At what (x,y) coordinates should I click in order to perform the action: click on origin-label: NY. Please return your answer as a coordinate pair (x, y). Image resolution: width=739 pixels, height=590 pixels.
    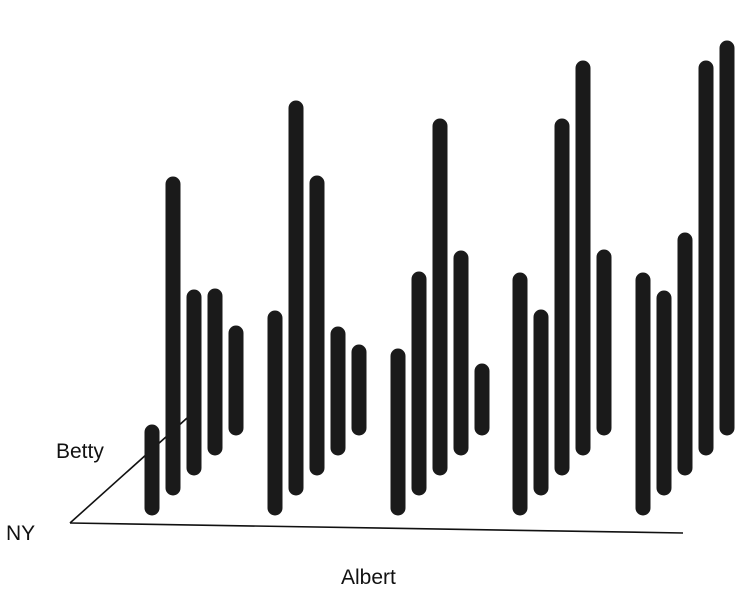
    Looking at the image, I should click on (20, 533).